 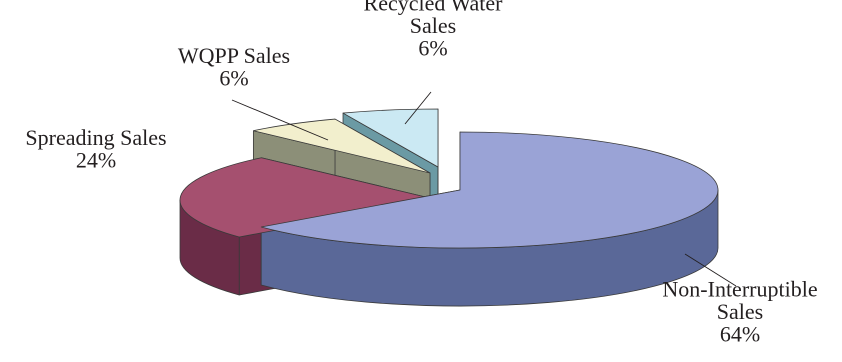 I want to click on non-interruptible-sales-label-line: 64%, so click(x=740, y=334).